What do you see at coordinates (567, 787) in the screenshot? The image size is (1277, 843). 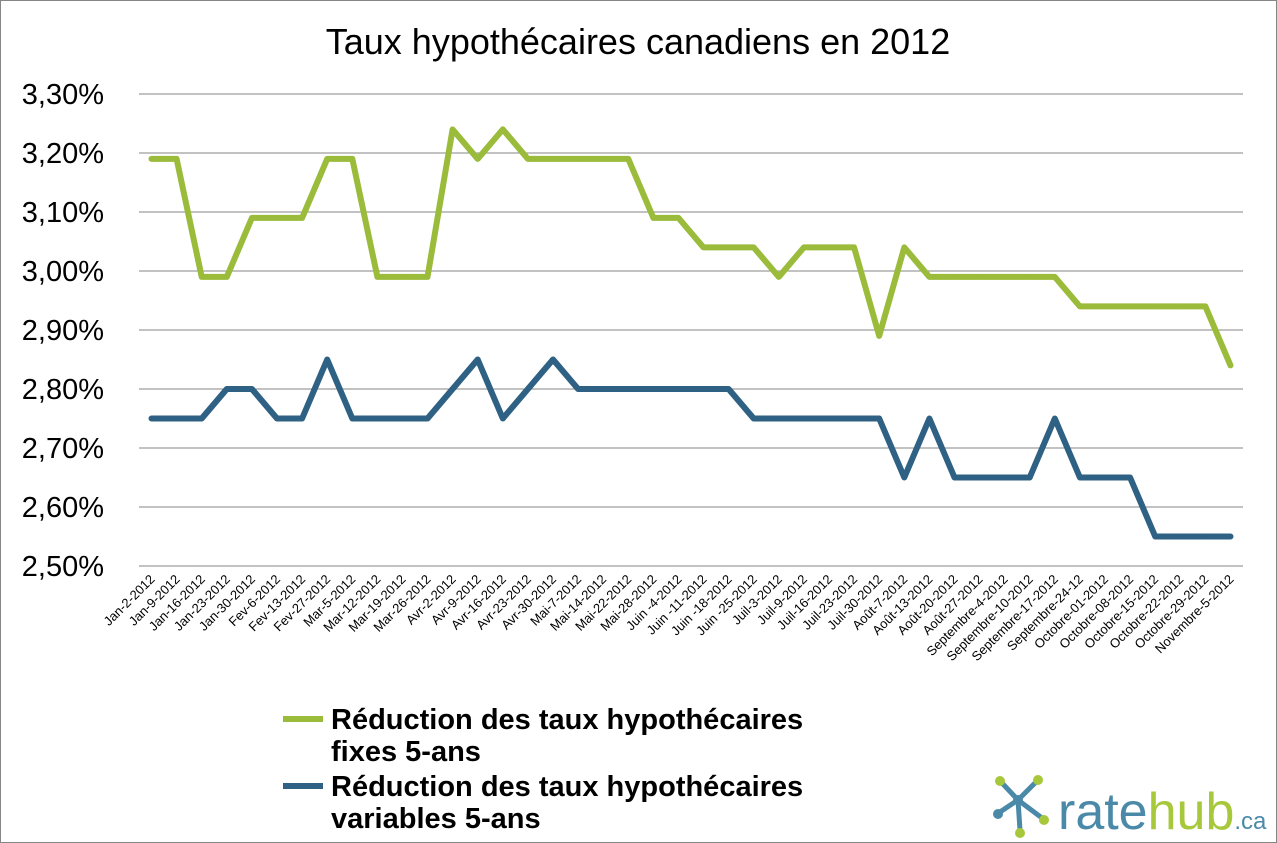 I see `legend-label-1-0: Réduction des taux hypothécaires` at bounding box center [567, 787].